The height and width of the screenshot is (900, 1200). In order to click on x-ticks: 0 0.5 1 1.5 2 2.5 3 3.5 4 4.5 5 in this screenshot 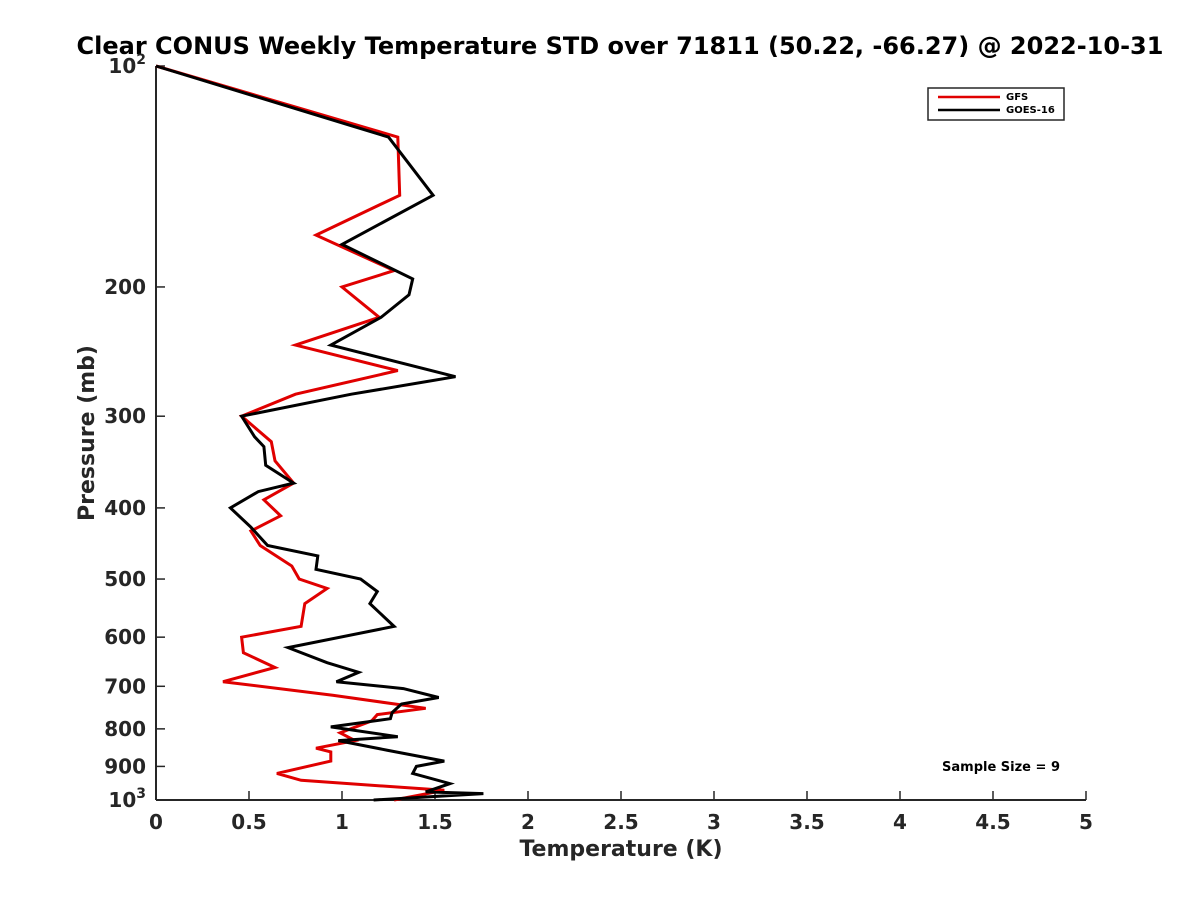, I will do `click(621, 812)`.